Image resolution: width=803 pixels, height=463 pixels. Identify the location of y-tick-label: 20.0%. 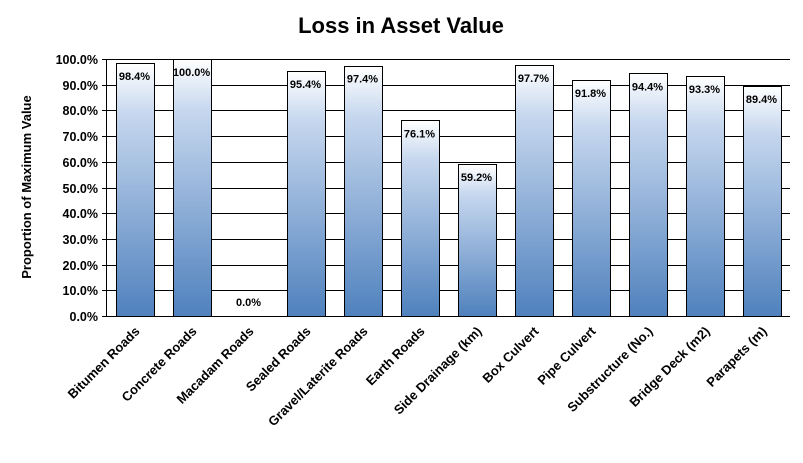
(80, 266).